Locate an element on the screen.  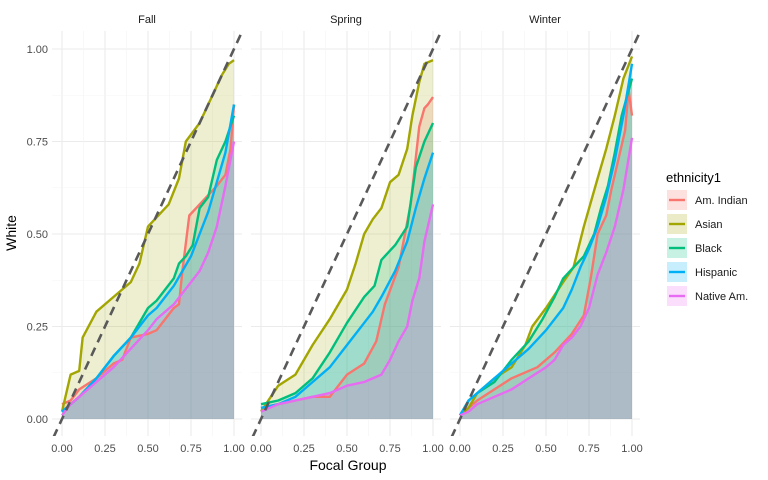
legend-label: Black is located at coordinates (708, 249).